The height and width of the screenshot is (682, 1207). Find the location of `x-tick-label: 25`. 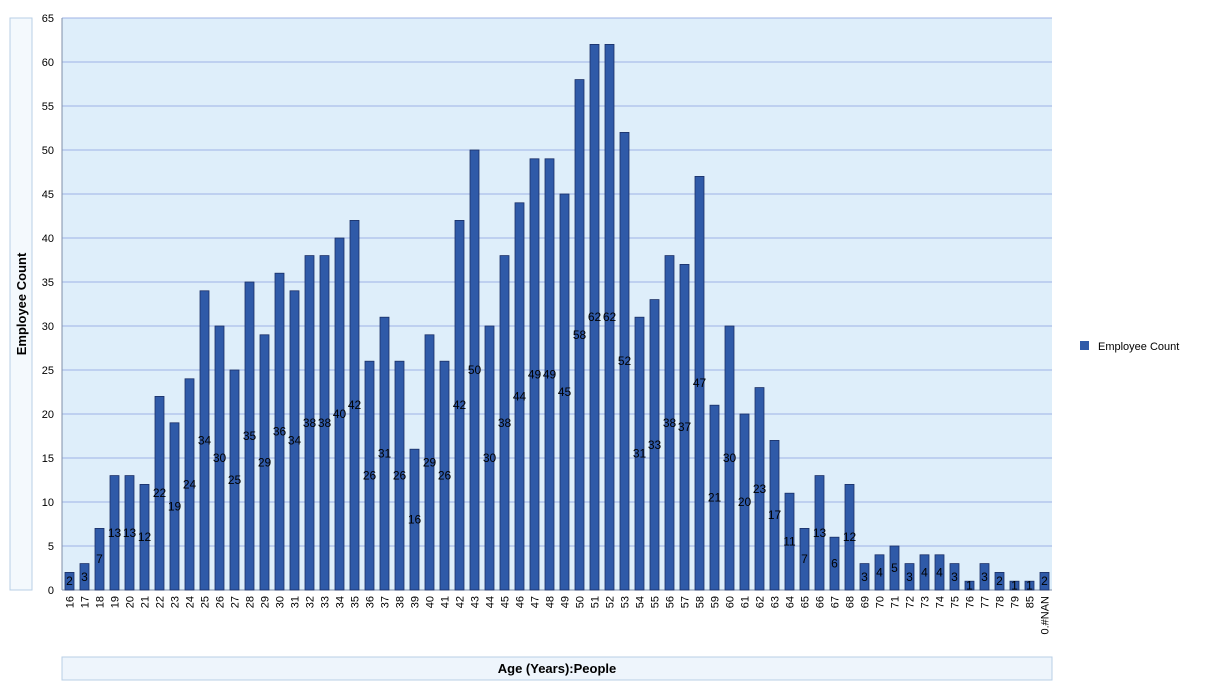

x-tick-label: 25 is located at coordinates (206, 602).